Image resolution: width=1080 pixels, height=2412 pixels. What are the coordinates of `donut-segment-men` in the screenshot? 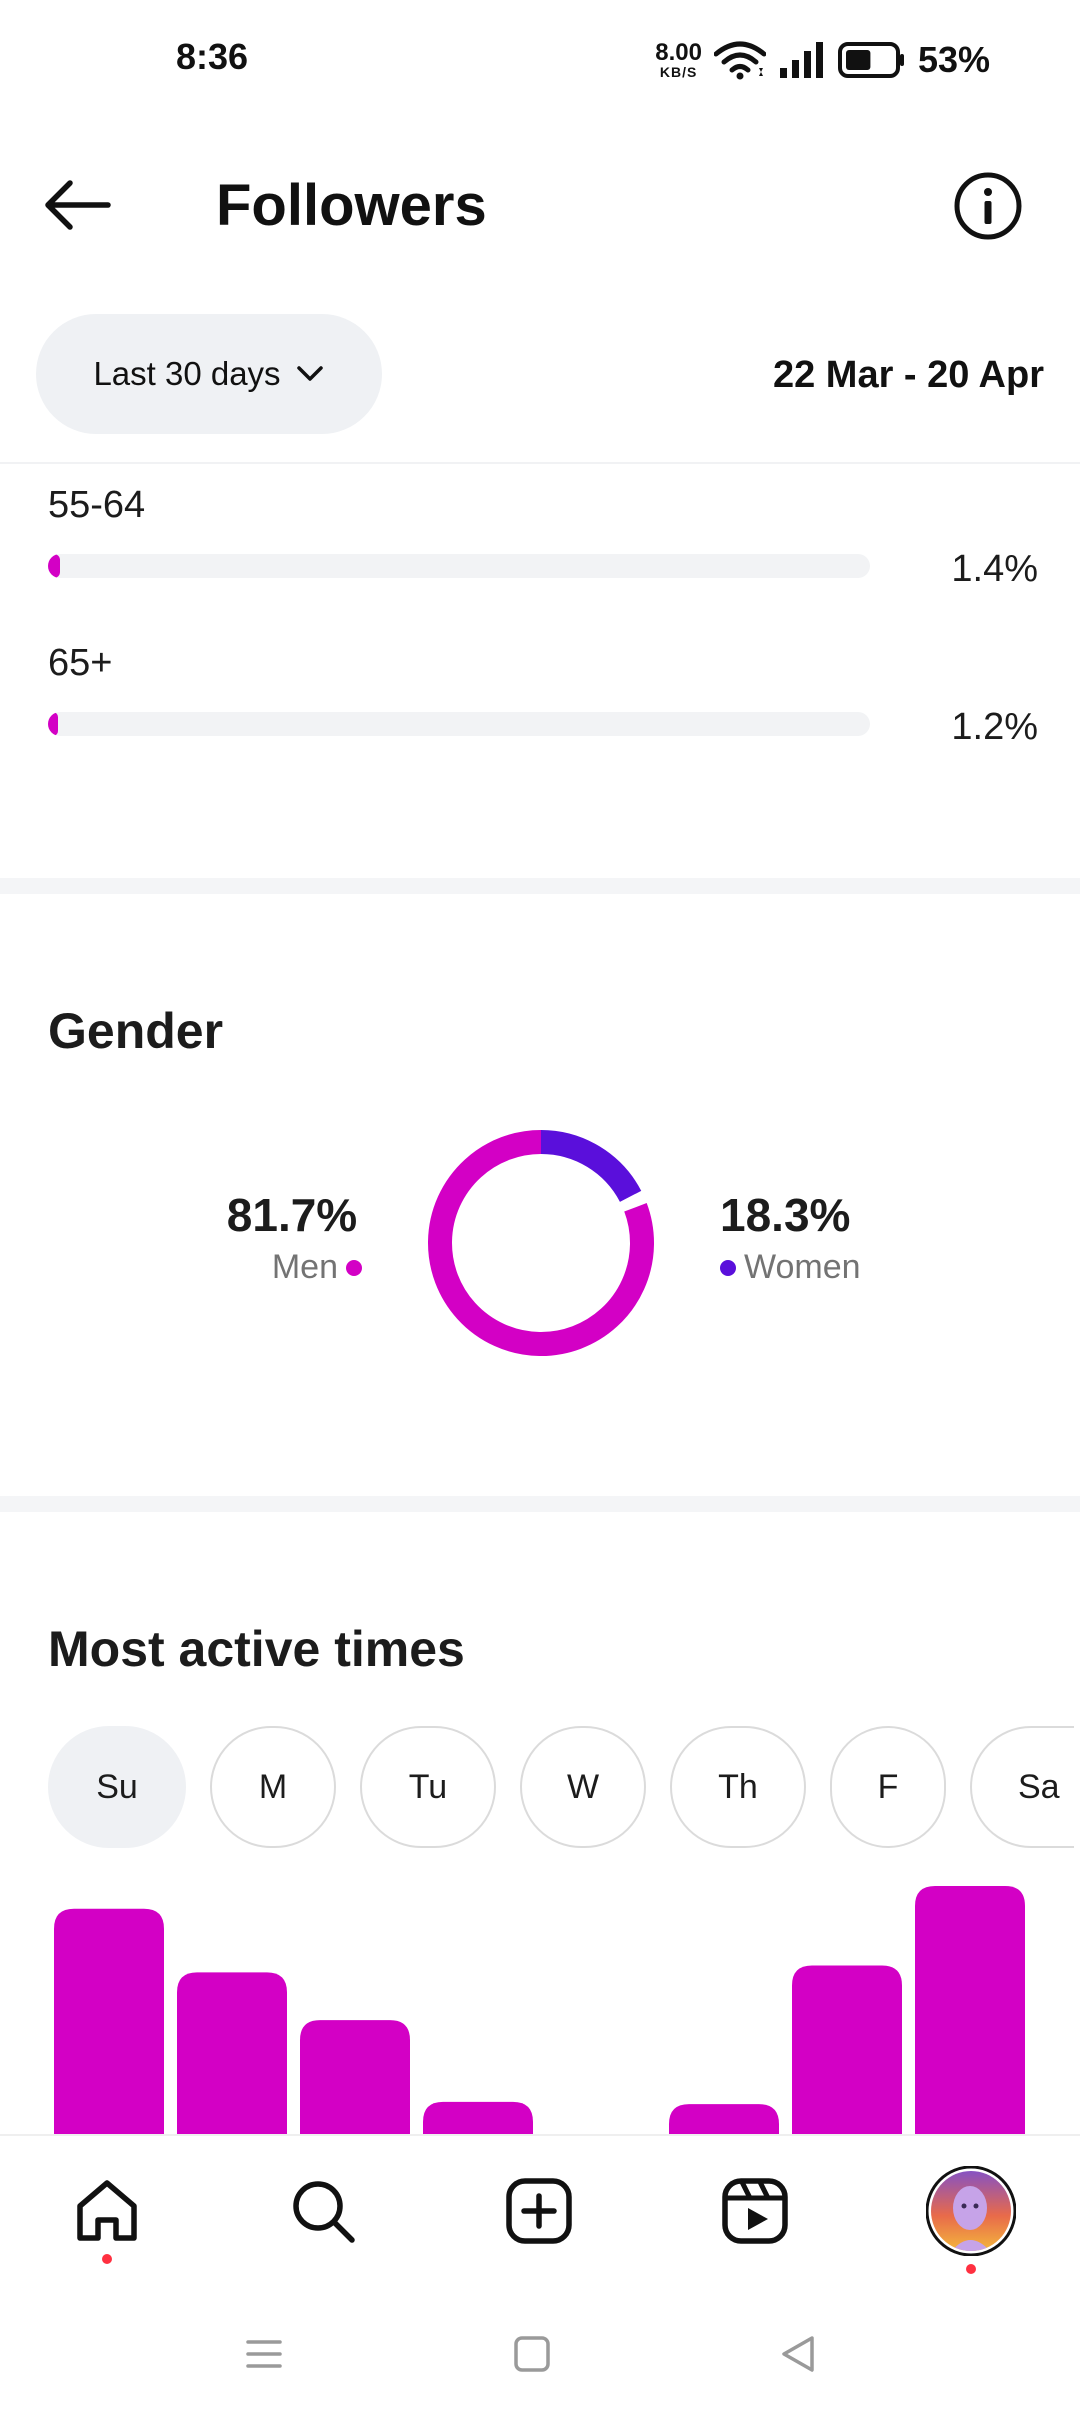 It's located at (541, 1243).